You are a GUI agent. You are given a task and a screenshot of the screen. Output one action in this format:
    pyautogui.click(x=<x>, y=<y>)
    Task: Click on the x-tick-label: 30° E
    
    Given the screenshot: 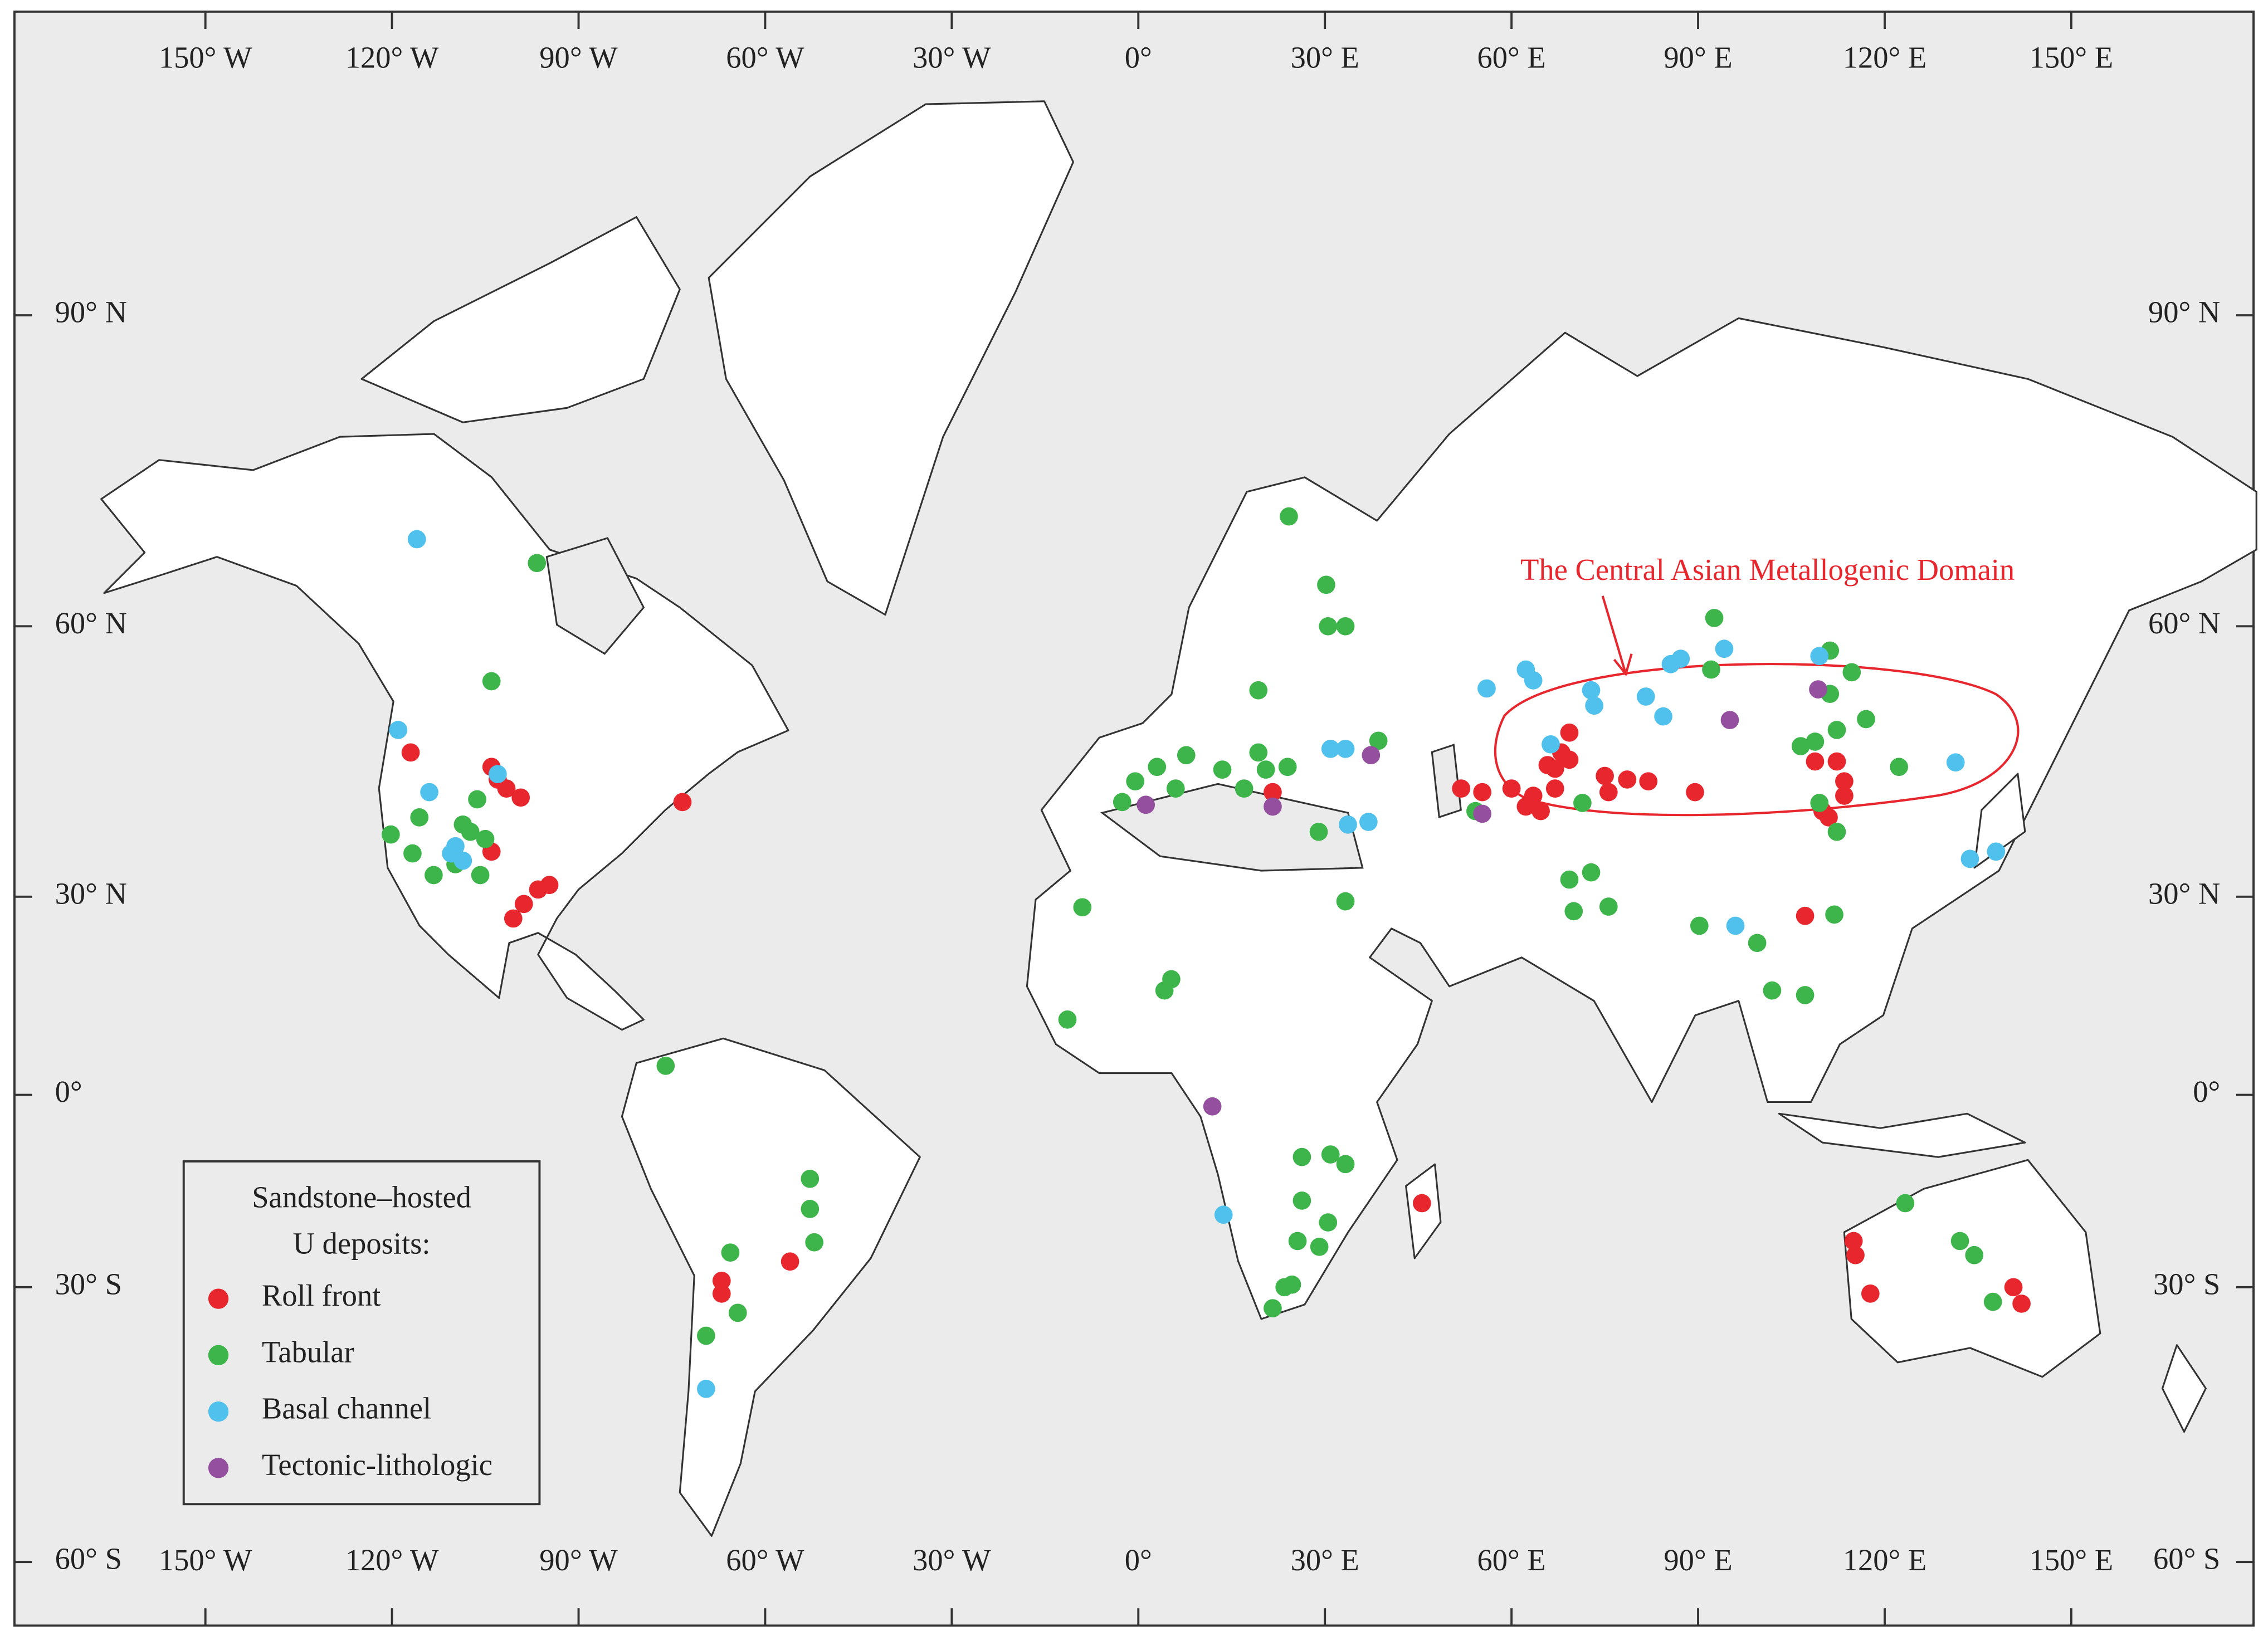 What is the action you would take?
    pyautogui.click(x=1325, y=1560)
    